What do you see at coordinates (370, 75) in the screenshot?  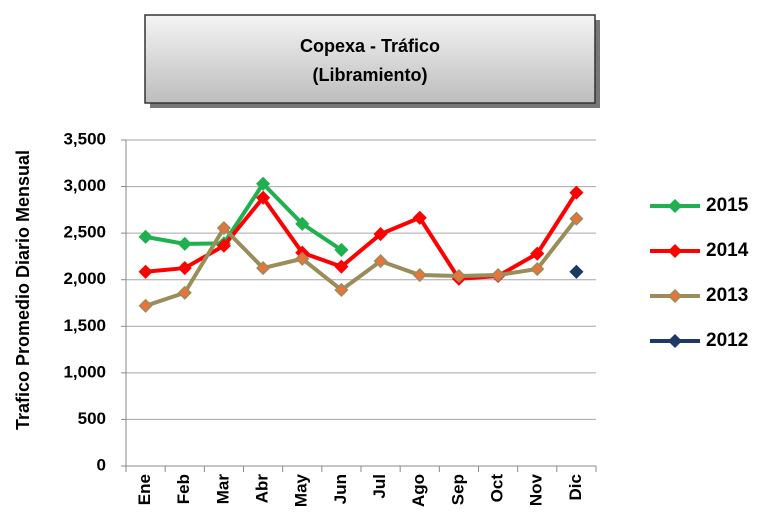 I see `chart-title: (Libramiento)` at bounding box center [370, 75].